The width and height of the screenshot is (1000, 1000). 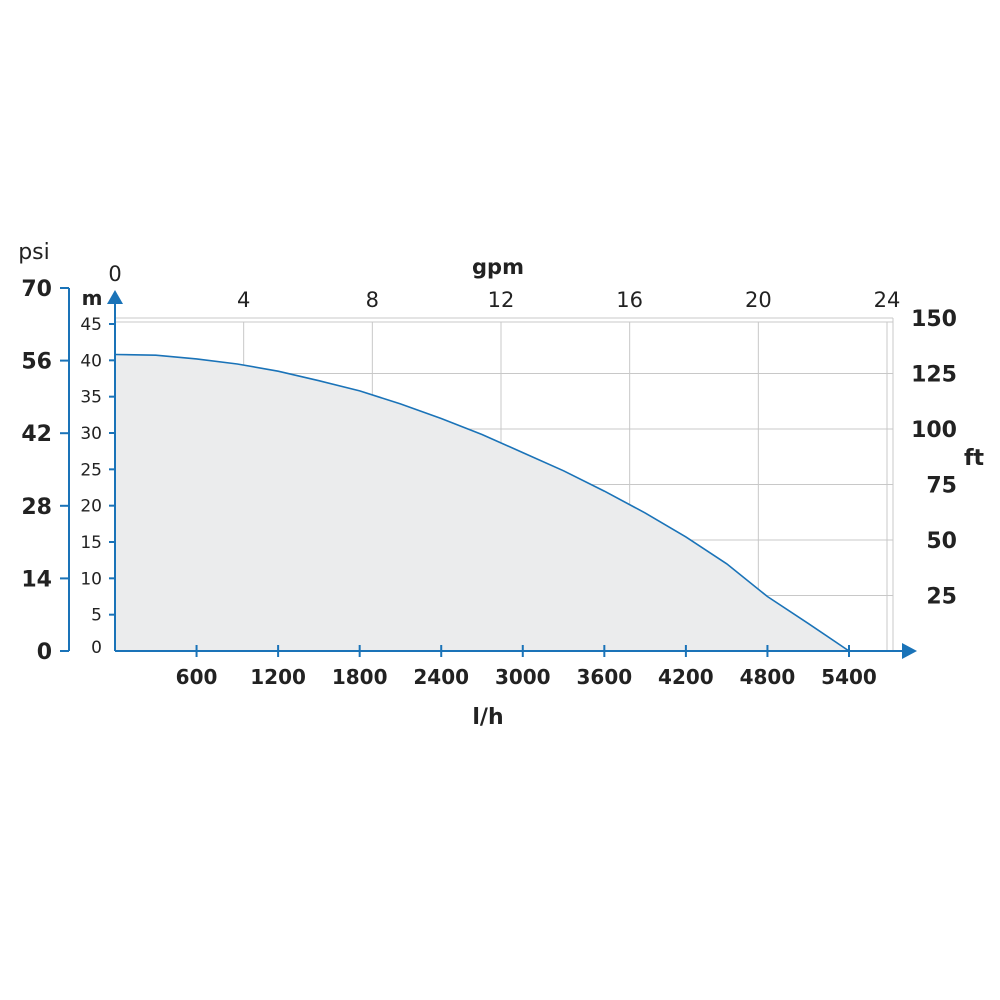 What do you see at coordinates (941, 597) in the screenshot?
I see `ft-tick-label: 25` at bounding box center [941, 597].